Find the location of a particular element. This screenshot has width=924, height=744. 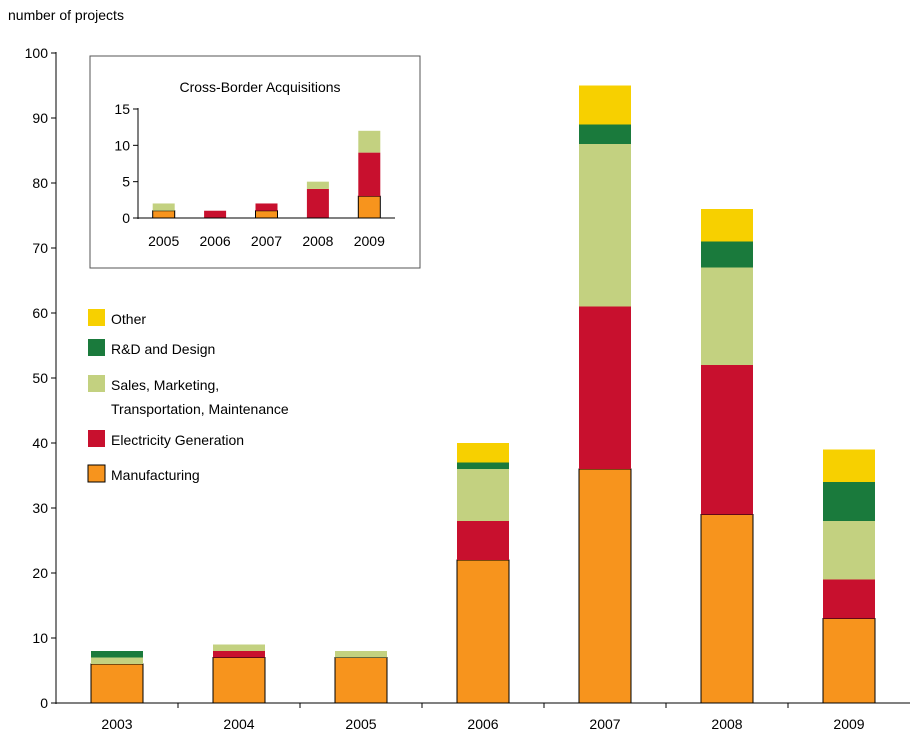

y-tick-label: 60 is located at coordinates (40, 313).